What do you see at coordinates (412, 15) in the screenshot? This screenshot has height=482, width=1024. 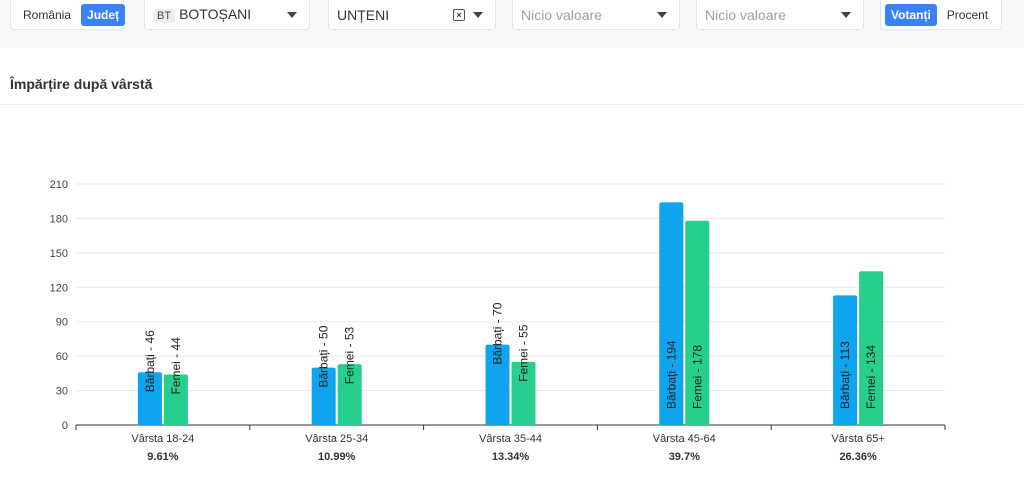 I see `locality-select: UNȚENI ×` at bounding box center [412, 15].